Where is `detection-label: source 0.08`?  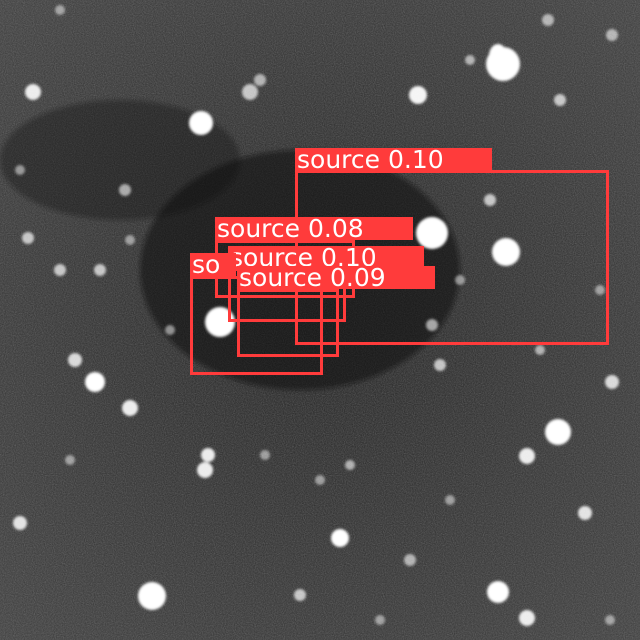
detection-label: source 0.08 is located at coordinates (314, 228).